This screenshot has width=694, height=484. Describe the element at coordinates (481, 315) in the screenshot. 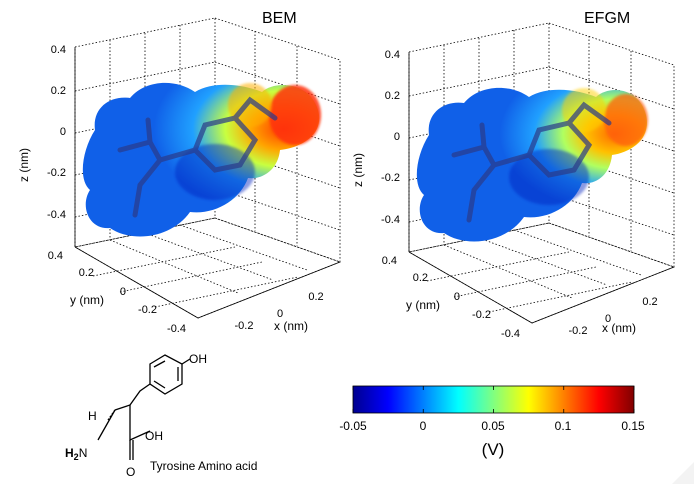

I see `y-tick-efgm: -0.2` at that location.